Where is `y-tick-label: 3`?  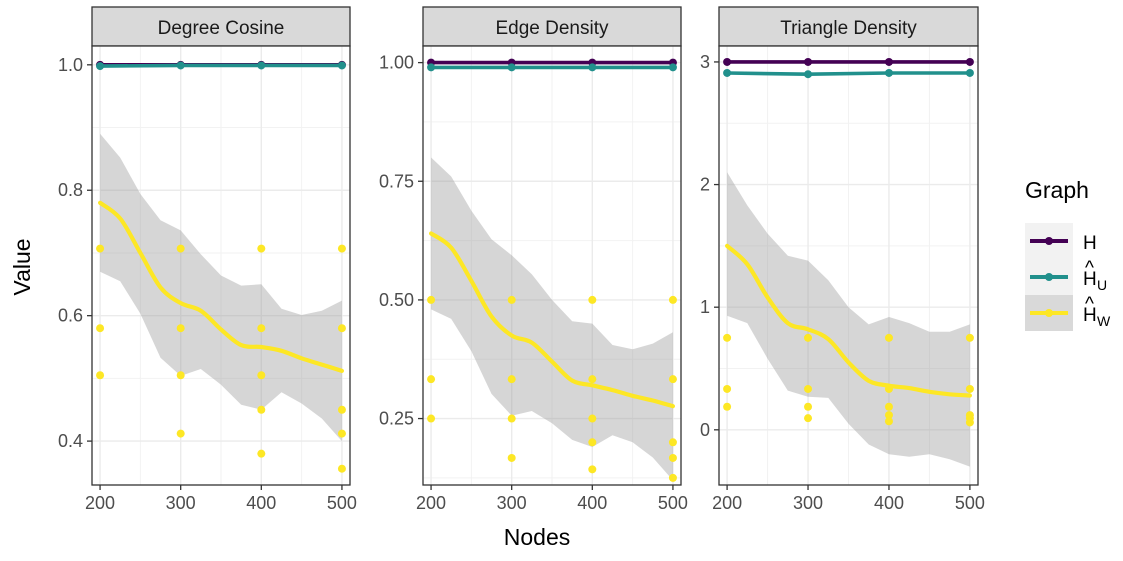 y-tick-label: 3 is located at coordinates (705, 62).